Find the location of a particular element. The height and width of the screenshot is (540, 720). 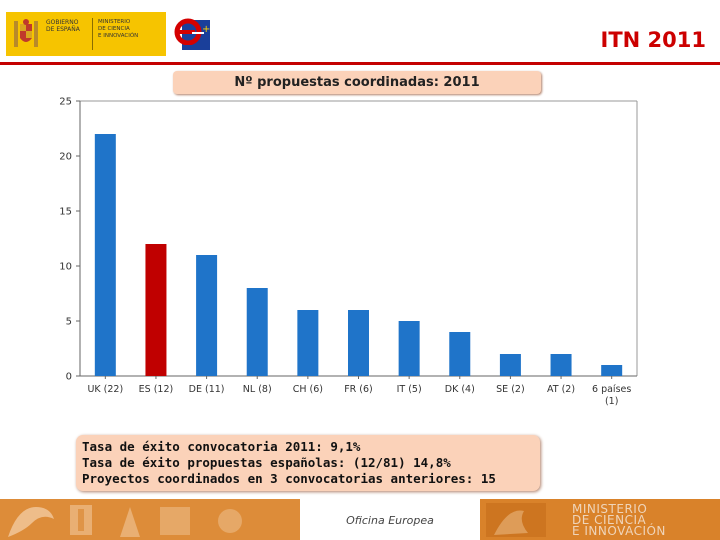

x-tick-label: FR (6) is located at coordinates (358, 389).